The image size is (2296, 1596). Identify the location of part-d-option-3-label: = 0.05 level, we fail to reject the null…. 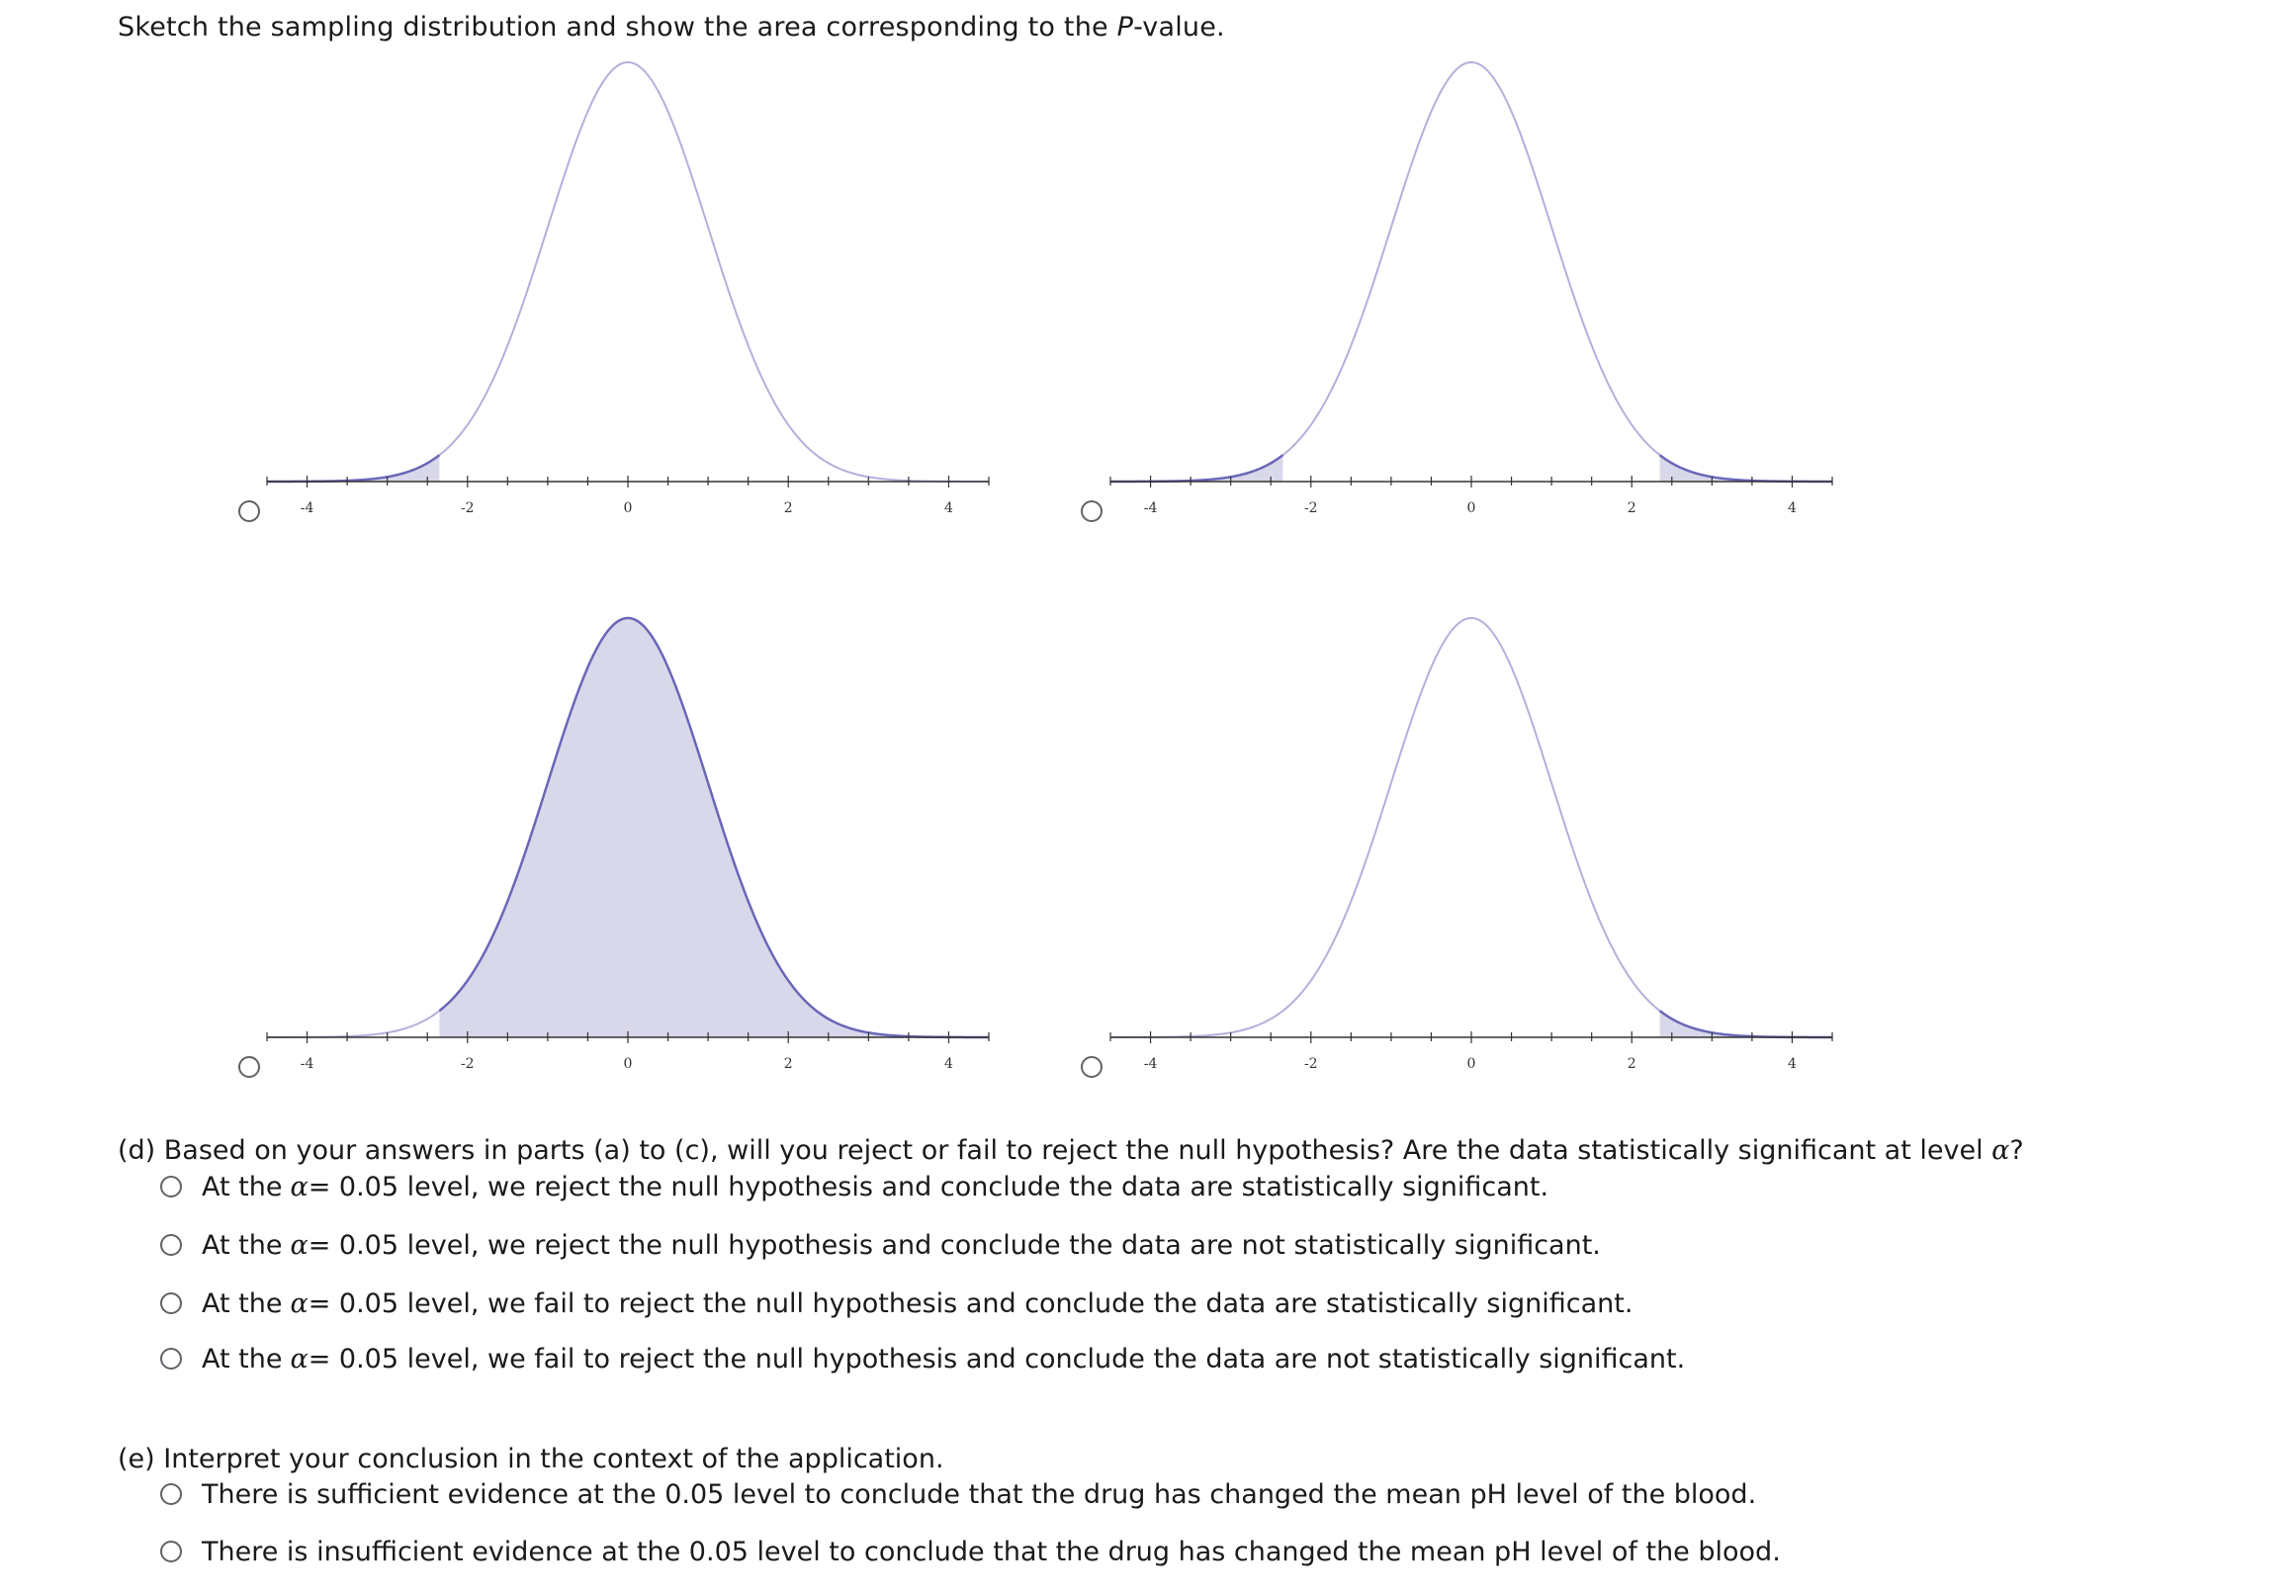
(971, 1303).